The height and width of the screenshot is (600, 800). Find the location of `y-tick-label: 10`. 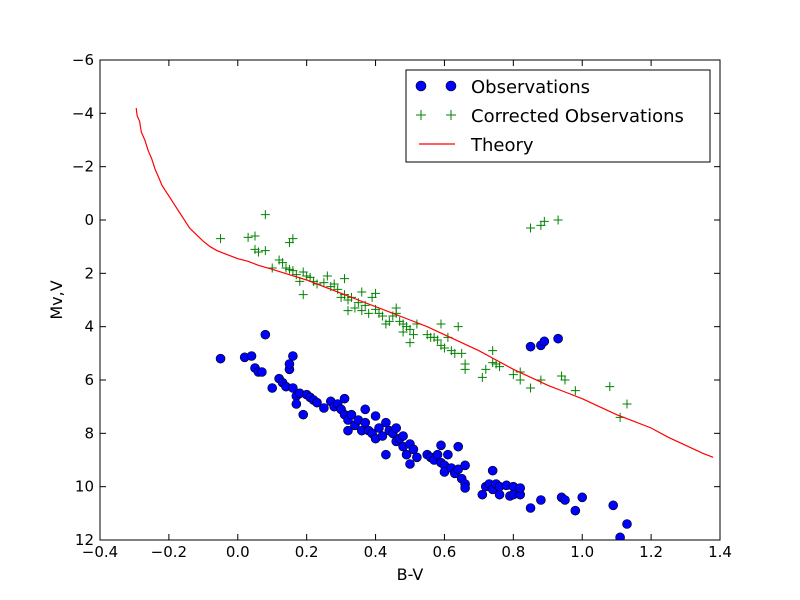

y-tick-label: 10 is located at coordinates (84, 487).